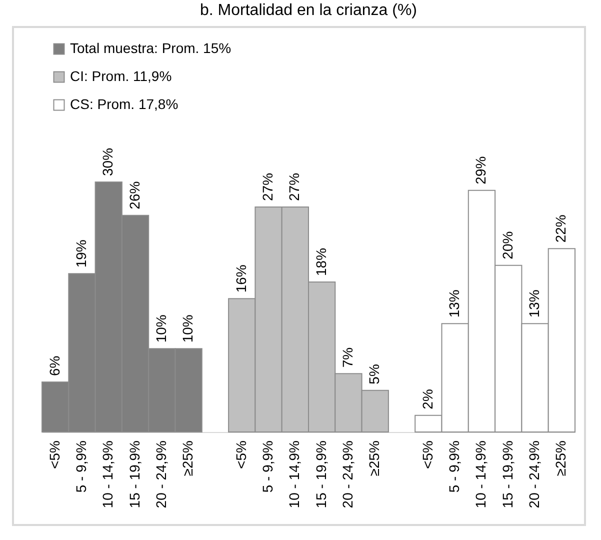 The height and width of the screenshot is (540, 601). What do you see at coordinates (507, 245) in the screenshot?
I see `data-label: 20%` at bounding box center [507, 245].